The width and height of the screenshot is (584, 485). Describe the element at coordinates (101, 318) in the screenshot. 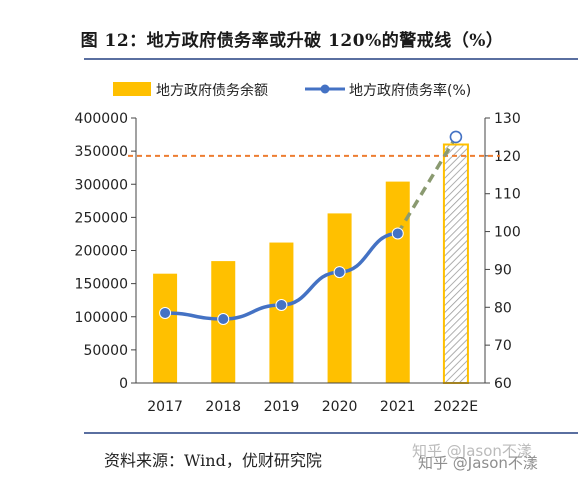

I see `left-tick-label: 100000` at that location.